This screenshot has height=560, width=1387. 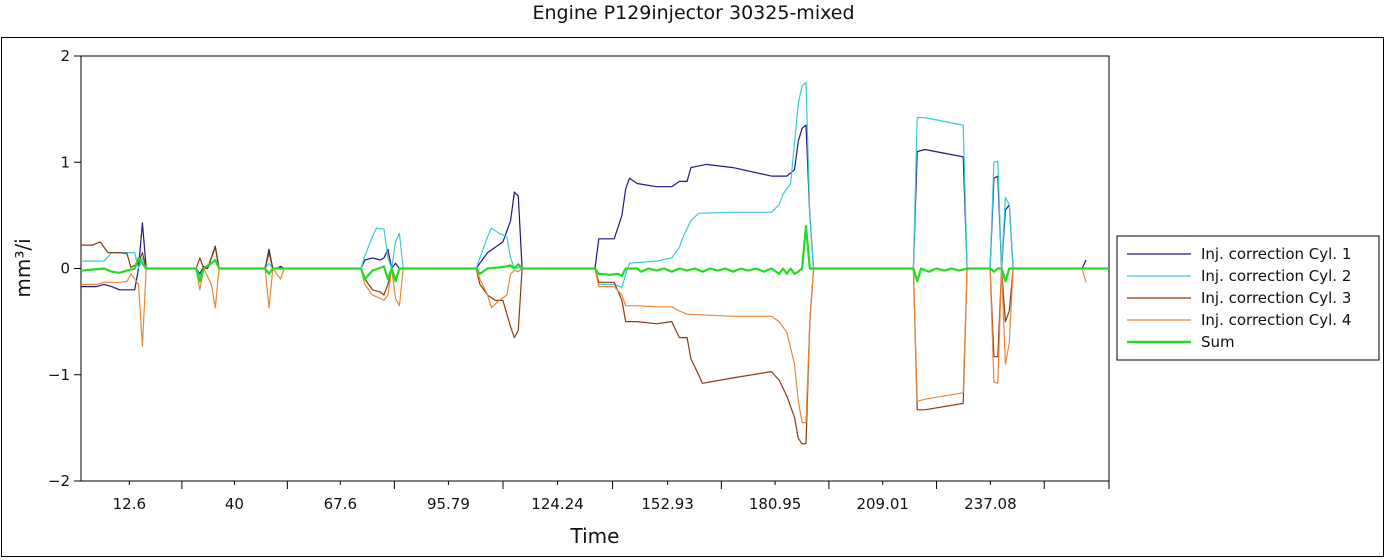 I want to click on y-tick-label: −2, so click(x=59, y=481).